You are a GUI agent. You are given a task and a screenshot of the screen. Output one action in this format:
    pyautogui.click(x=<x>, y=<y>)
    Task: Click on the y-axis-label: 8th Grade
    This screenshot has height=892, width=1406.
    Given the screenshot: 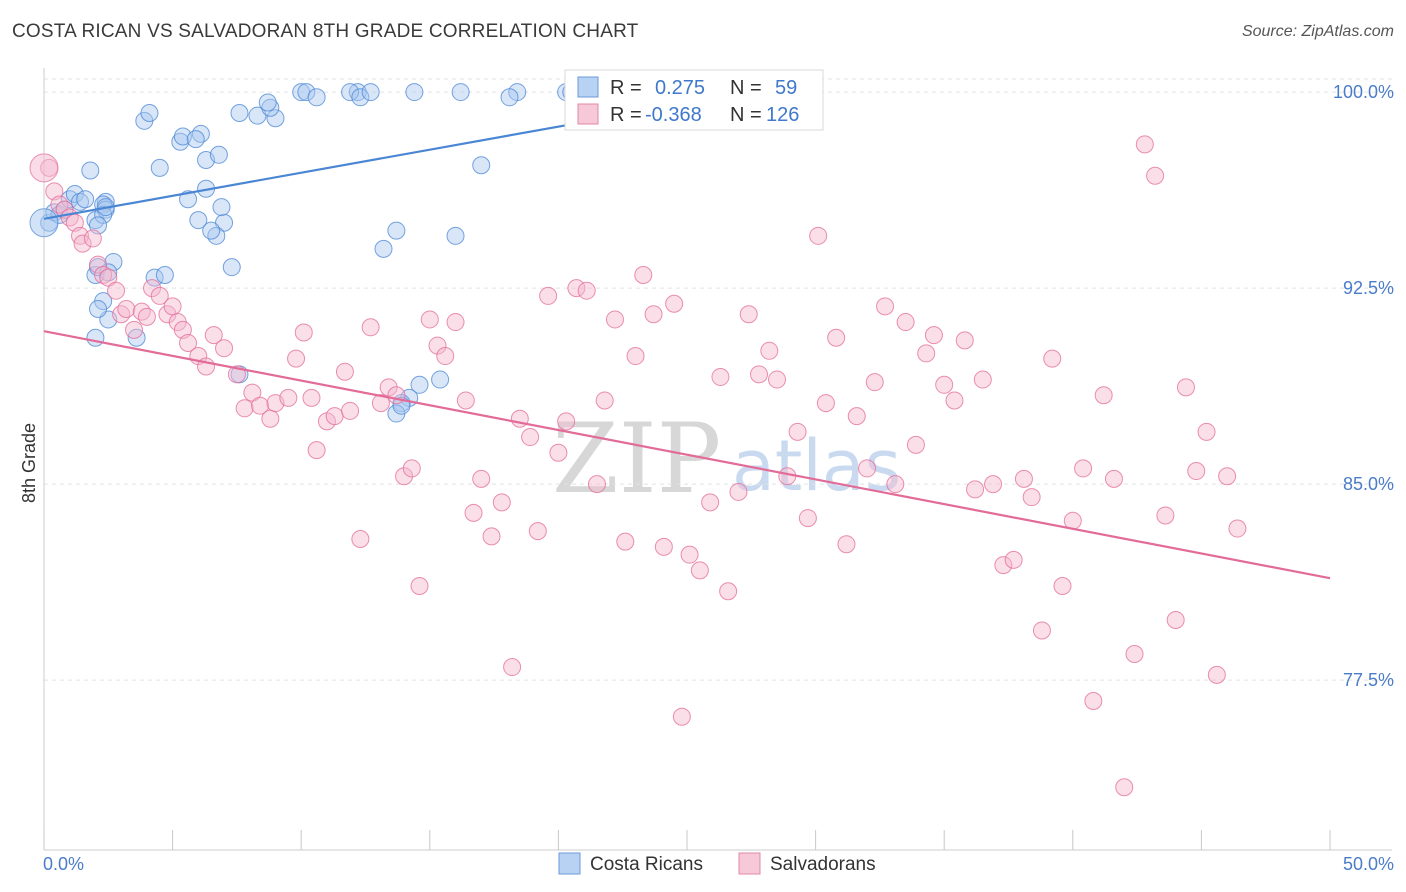 What is the action you would take?
    pyautogui.click(x=29, y=463)
    